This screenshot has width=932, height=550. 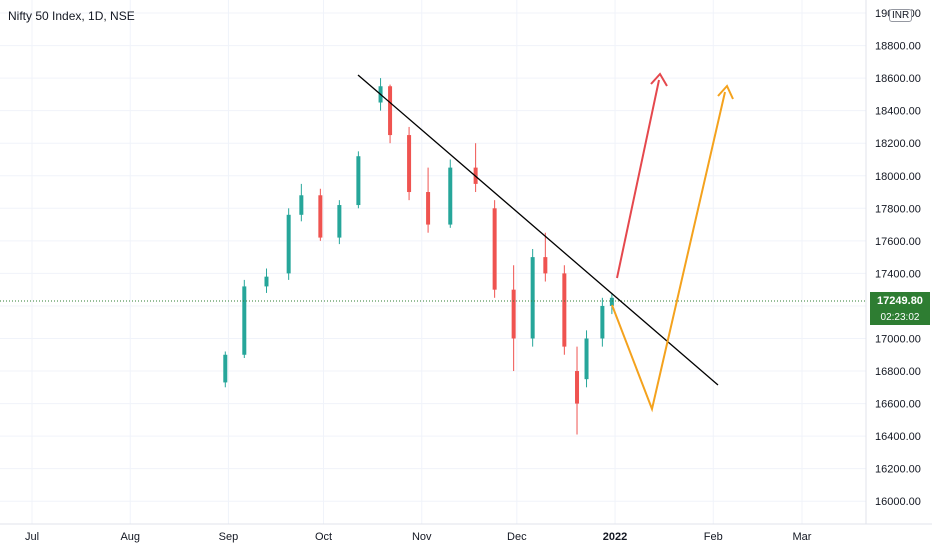 I want to click on x-tick-label: Nov, so click(x=422, y=537).